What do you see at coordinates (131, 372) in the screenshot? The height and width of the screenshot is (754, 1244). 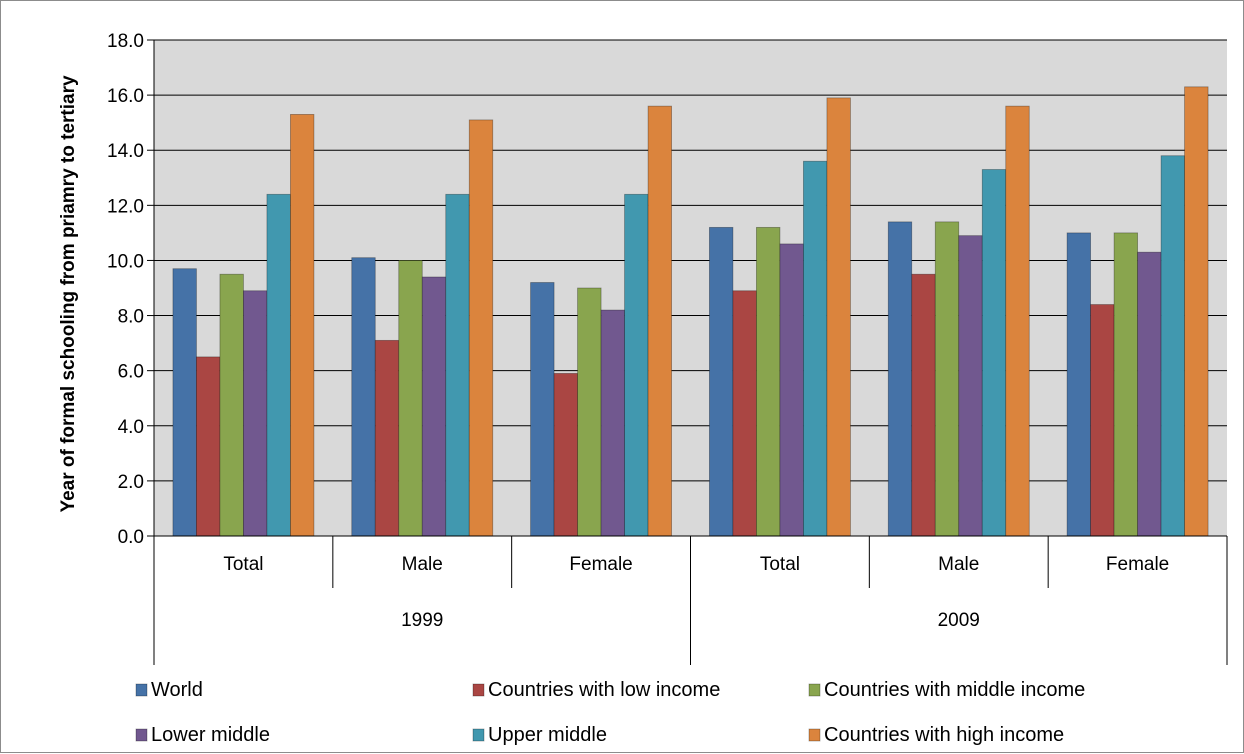 I see `y-tick-label: 6.0` at bounding box center [131, 372].